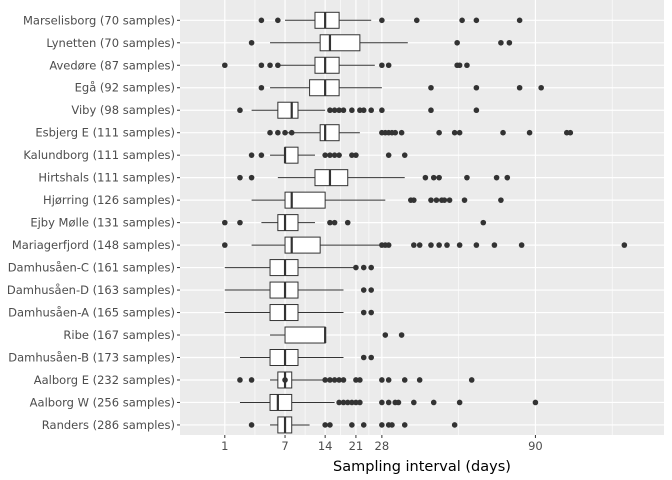 The height and width of the screenshot is (480, 672). What do you see at coordinates (422, 467) in the screenshot?
I see `x-axis-title: Sampling interval (days)` at bounding box center [422, 467].